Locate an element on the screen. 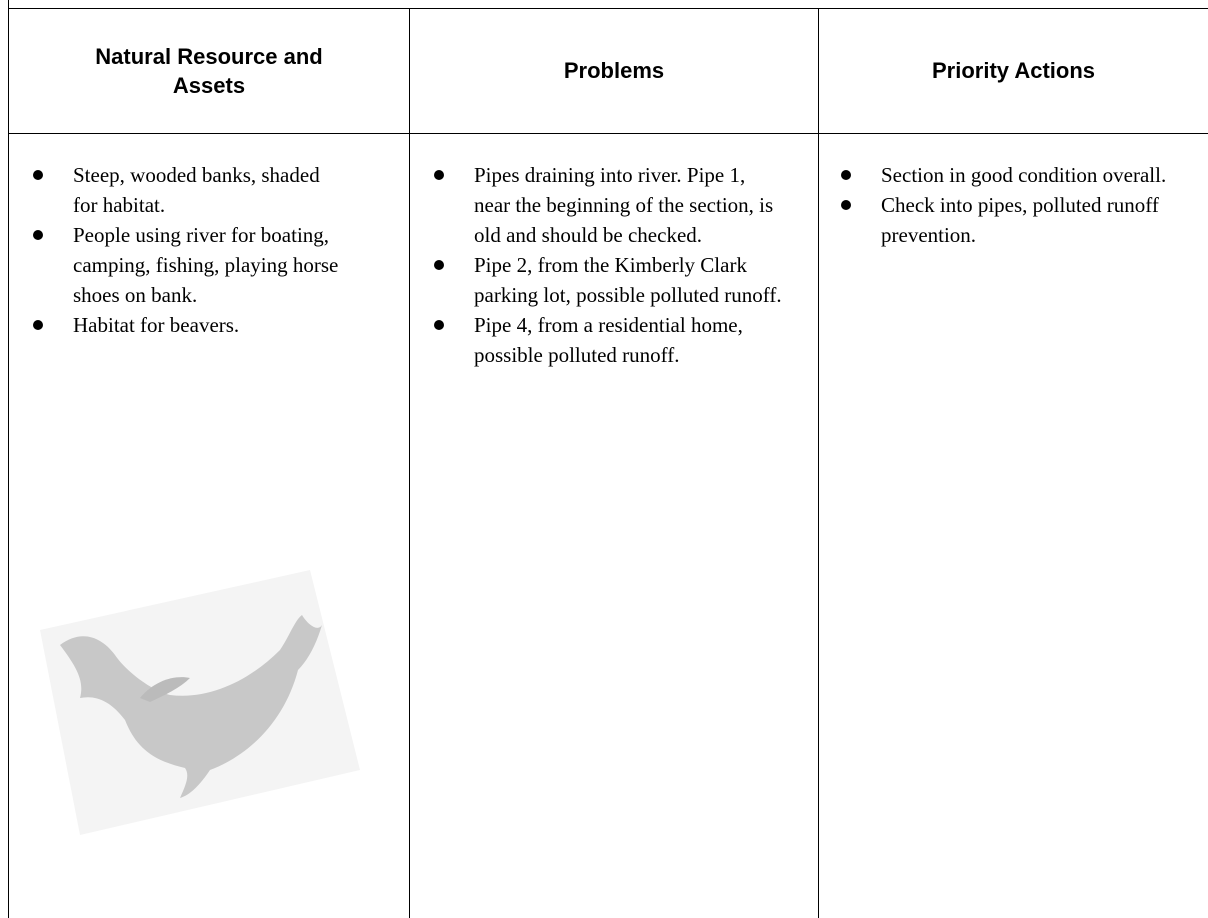 The width and height of the screenshot is (1208, 918). column-header: Priority Actions is located at coordinates (1013, 70).